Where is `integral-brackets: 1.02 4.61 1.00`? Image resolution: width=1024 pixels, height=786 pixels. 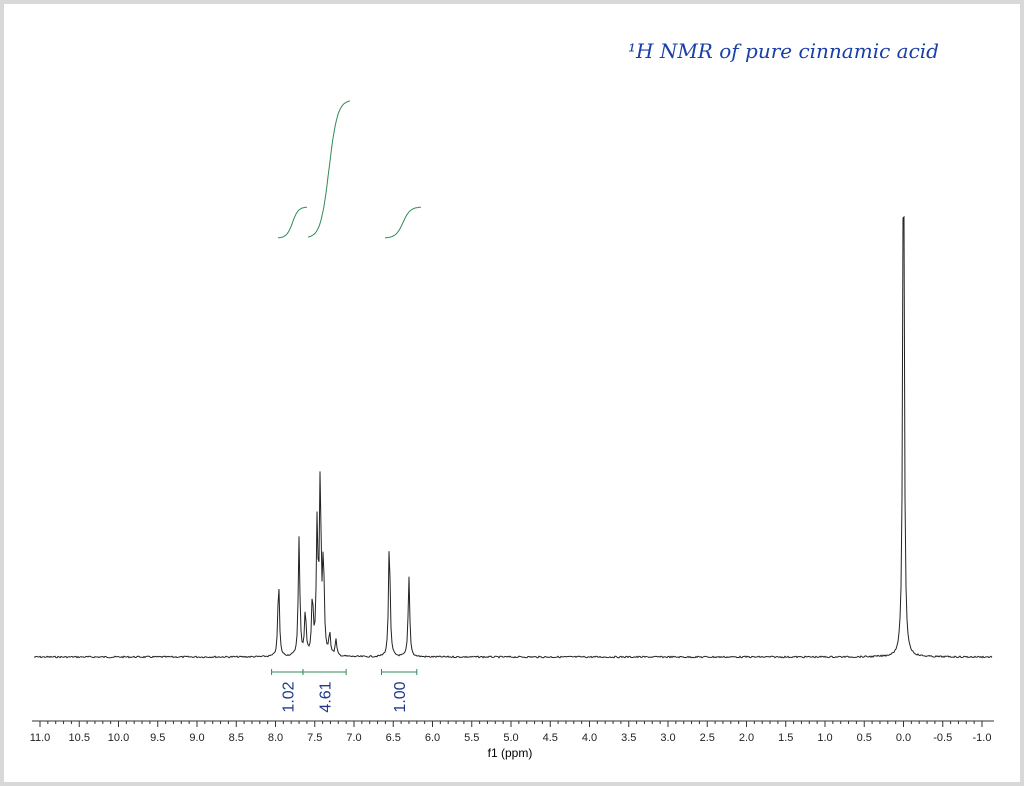 integral-brackets: 1.02 4.61 1.00 is located at coordinates (344, 691).